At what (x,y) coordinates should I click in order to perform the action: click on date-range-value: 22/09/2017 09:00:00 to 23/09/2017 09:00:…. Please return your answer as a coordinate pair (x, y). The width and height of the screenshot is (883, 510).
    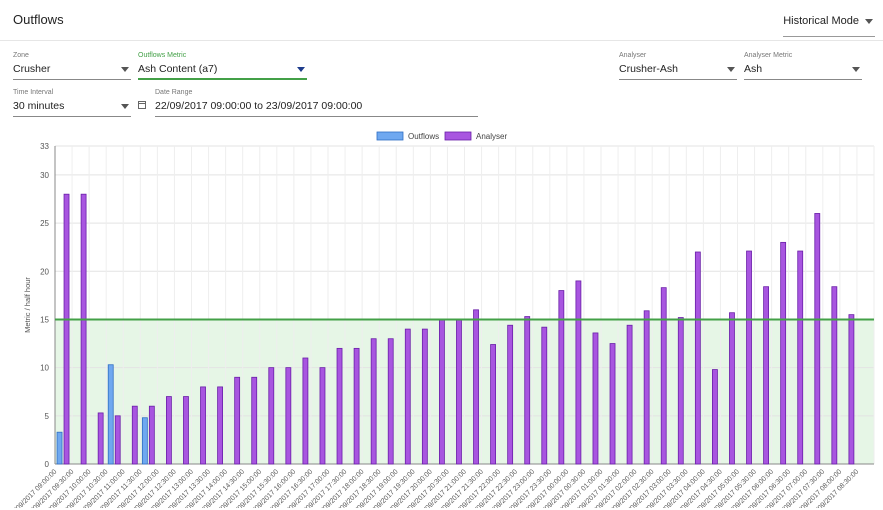
    Looking at the image, I should click on (259, 106).